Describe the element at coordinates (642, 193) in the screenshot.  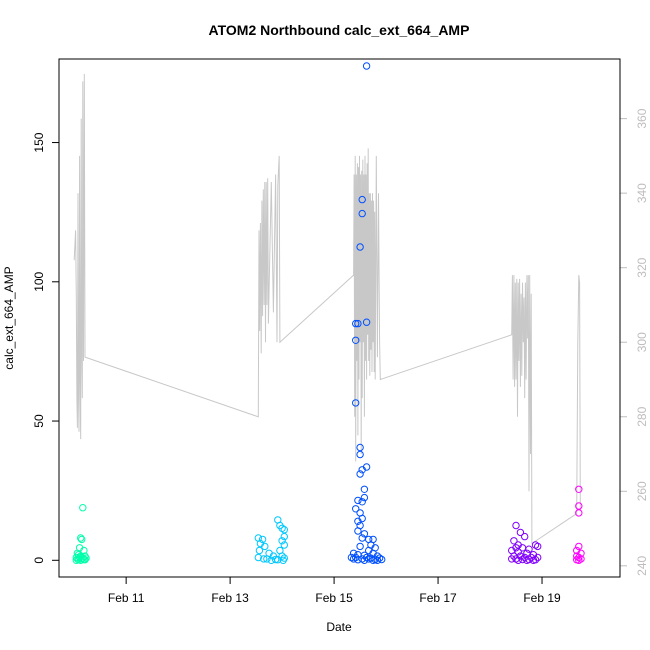
I see `y2-tick-label: 340` at that location.